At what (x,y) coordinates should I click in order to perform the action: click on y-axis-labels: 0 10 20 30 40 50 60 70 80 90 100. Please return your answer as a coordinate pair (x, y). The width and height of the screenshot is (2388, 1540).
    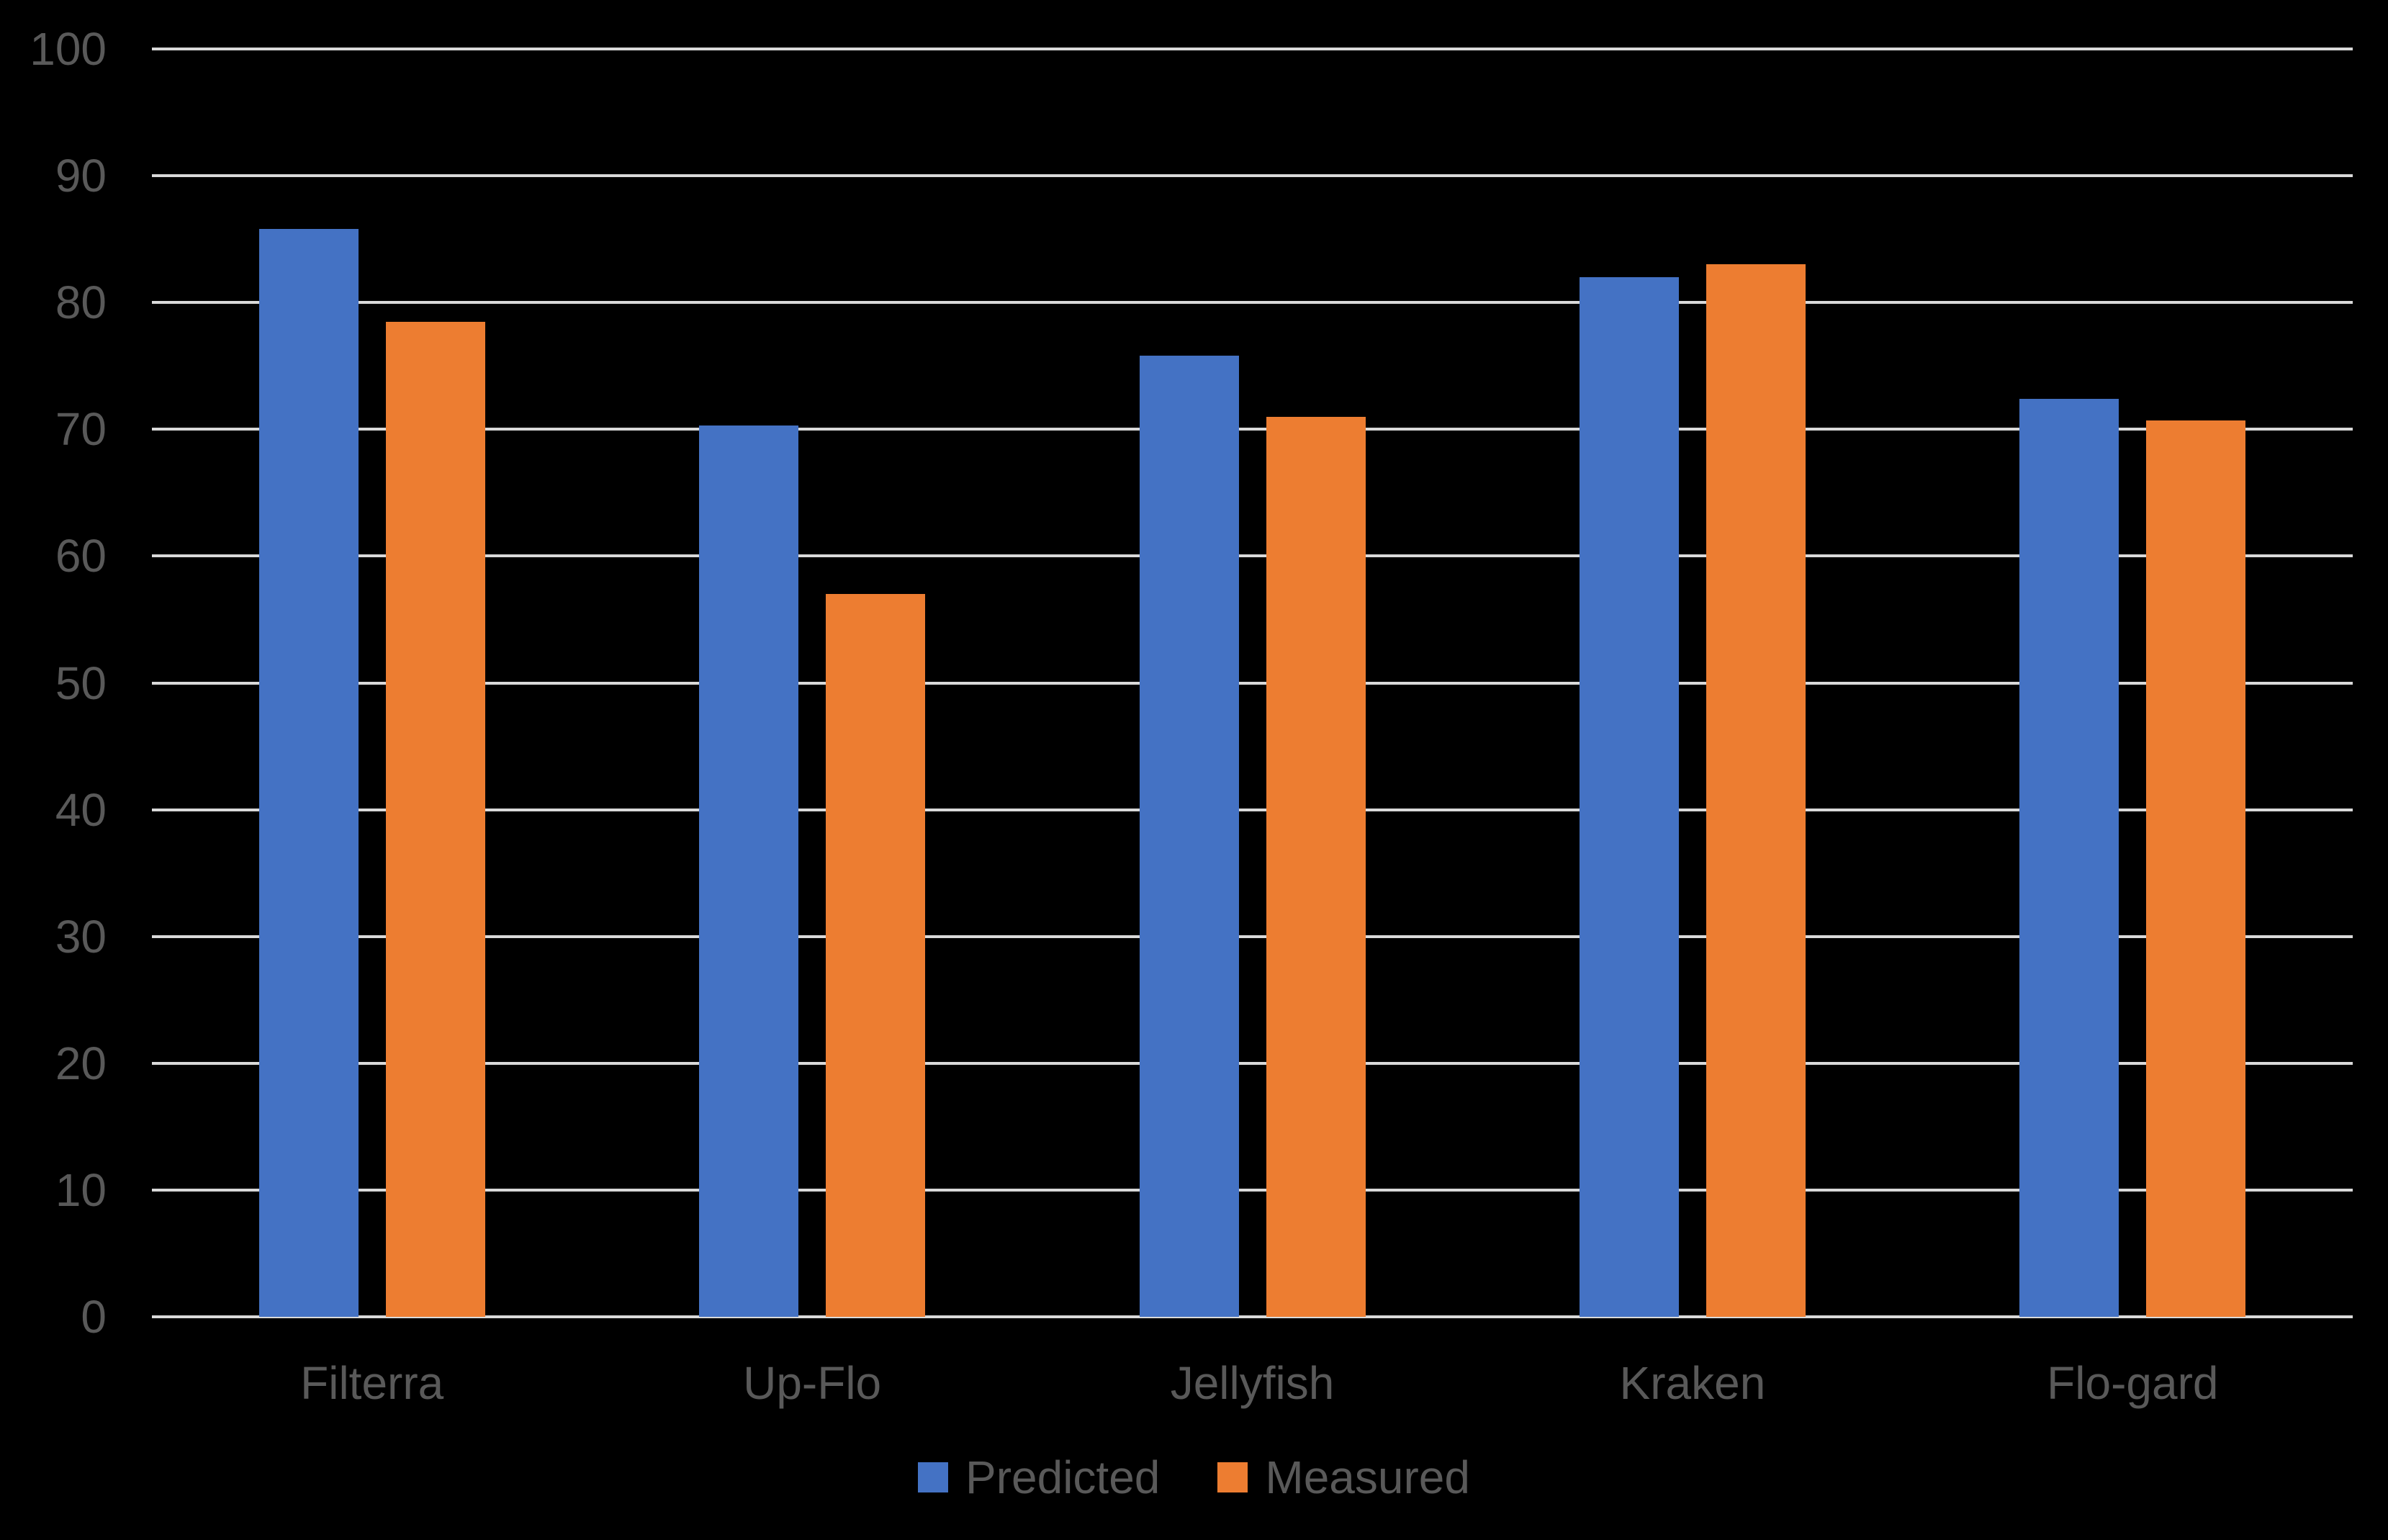
    Looking at the image, I should click on (53, 683).